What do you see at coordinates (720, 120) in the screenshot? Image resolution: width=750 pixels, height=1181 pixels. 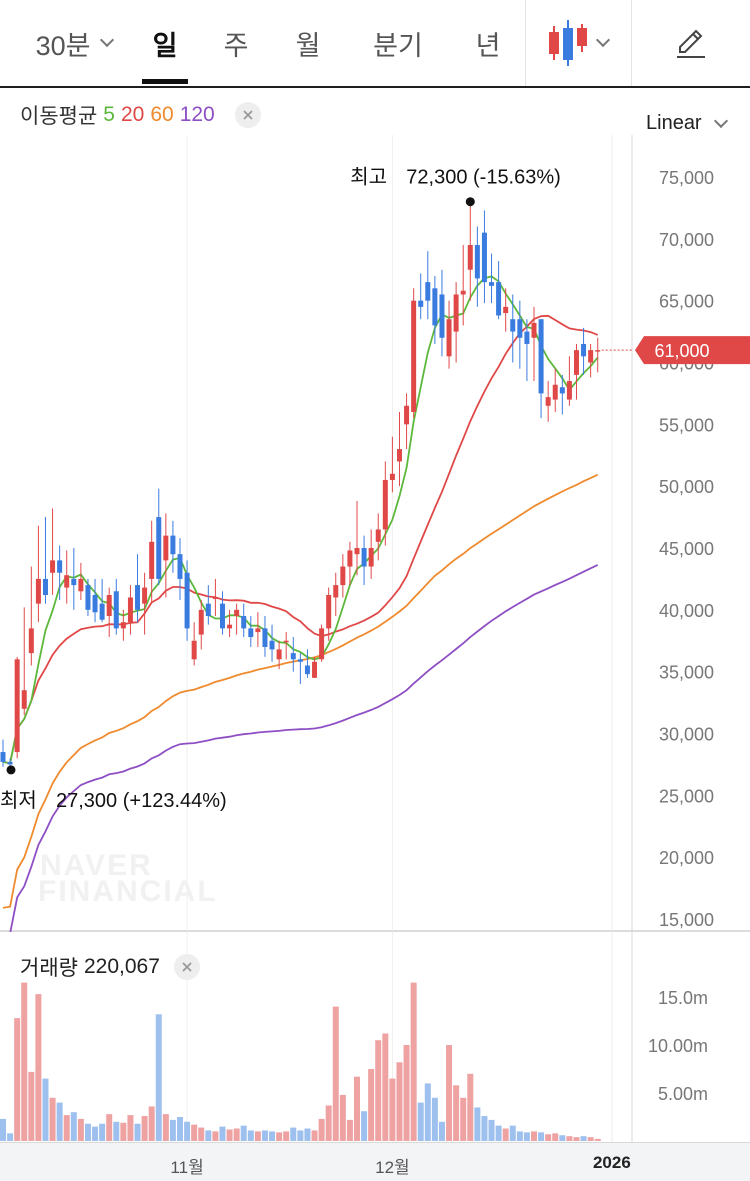 I see `chevron-down-icon` at bounding box center [720, 120].